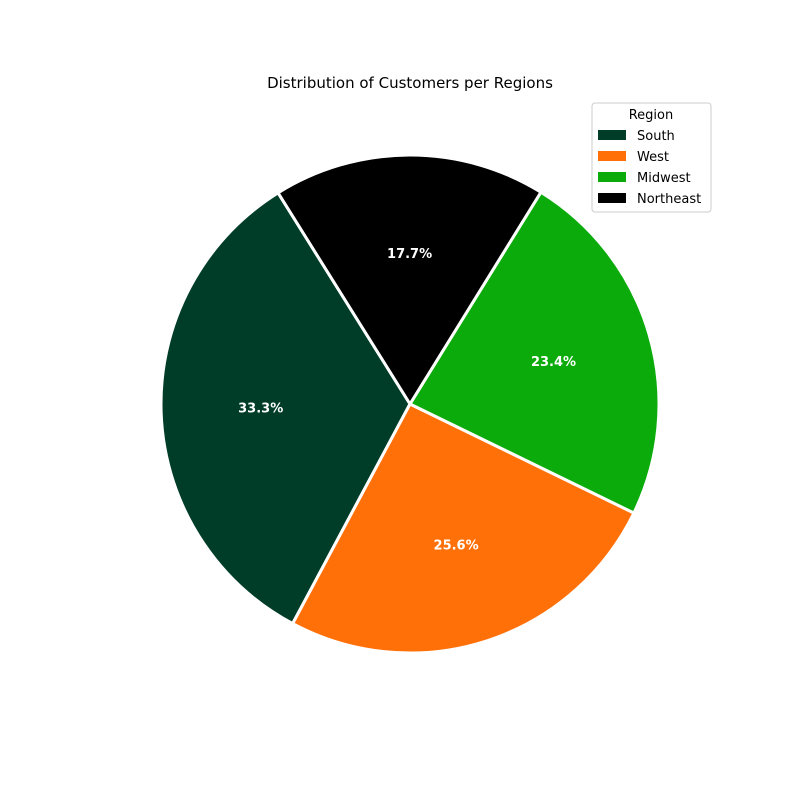 The width and height of the screenshot is (800, 800). I want to click on pie-slice-west, so click(463, 528).